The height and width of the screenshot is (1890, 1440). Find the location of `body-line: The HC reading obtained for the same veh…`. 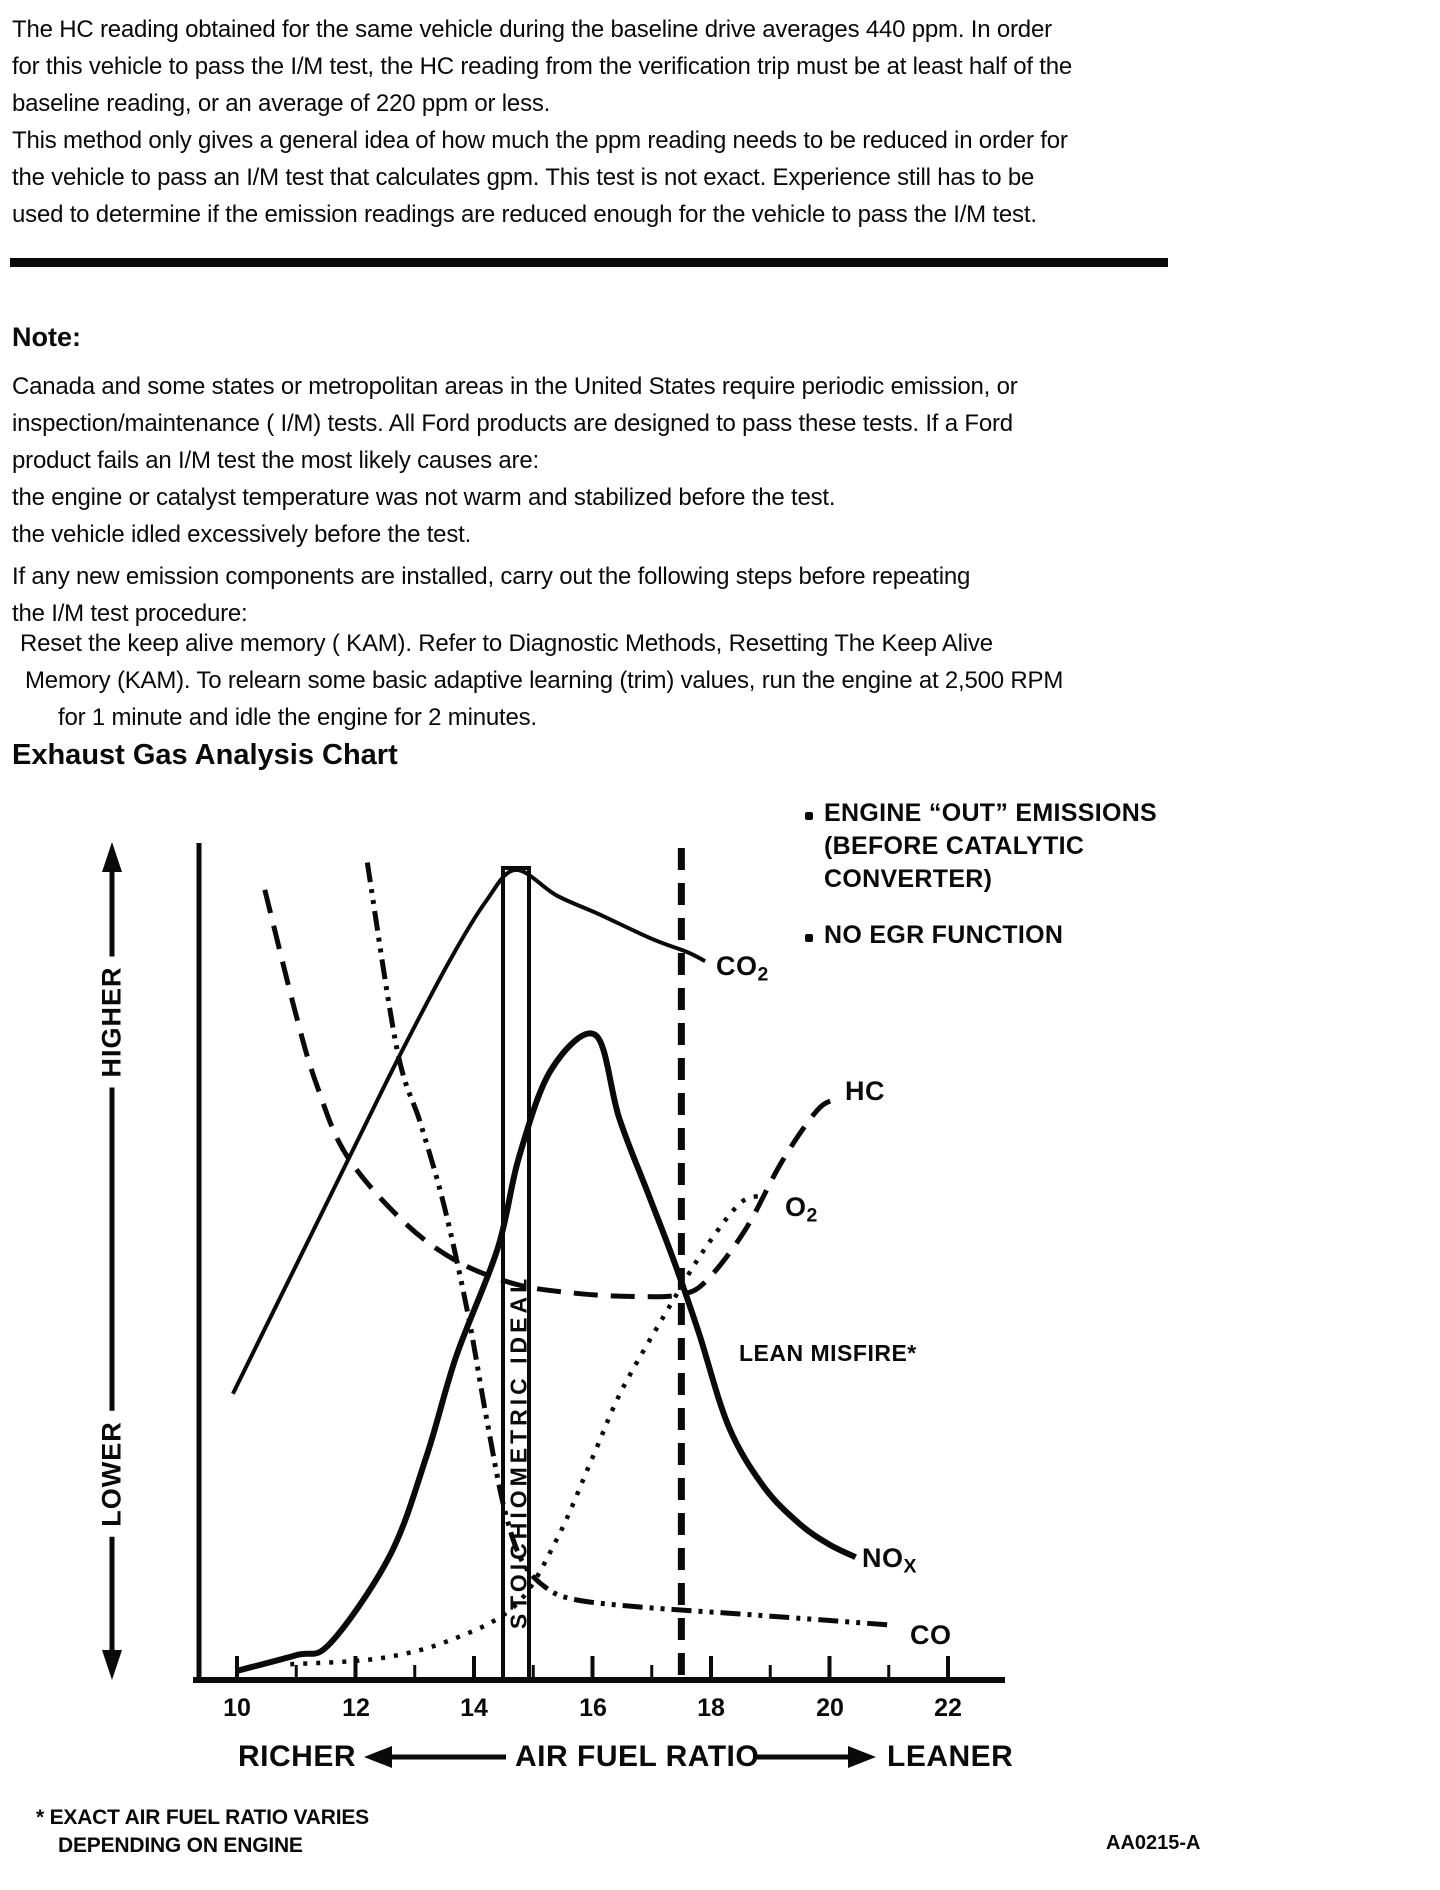

body-line: The HC reading obtained for the same veh… is located at coordinates (532, 29).